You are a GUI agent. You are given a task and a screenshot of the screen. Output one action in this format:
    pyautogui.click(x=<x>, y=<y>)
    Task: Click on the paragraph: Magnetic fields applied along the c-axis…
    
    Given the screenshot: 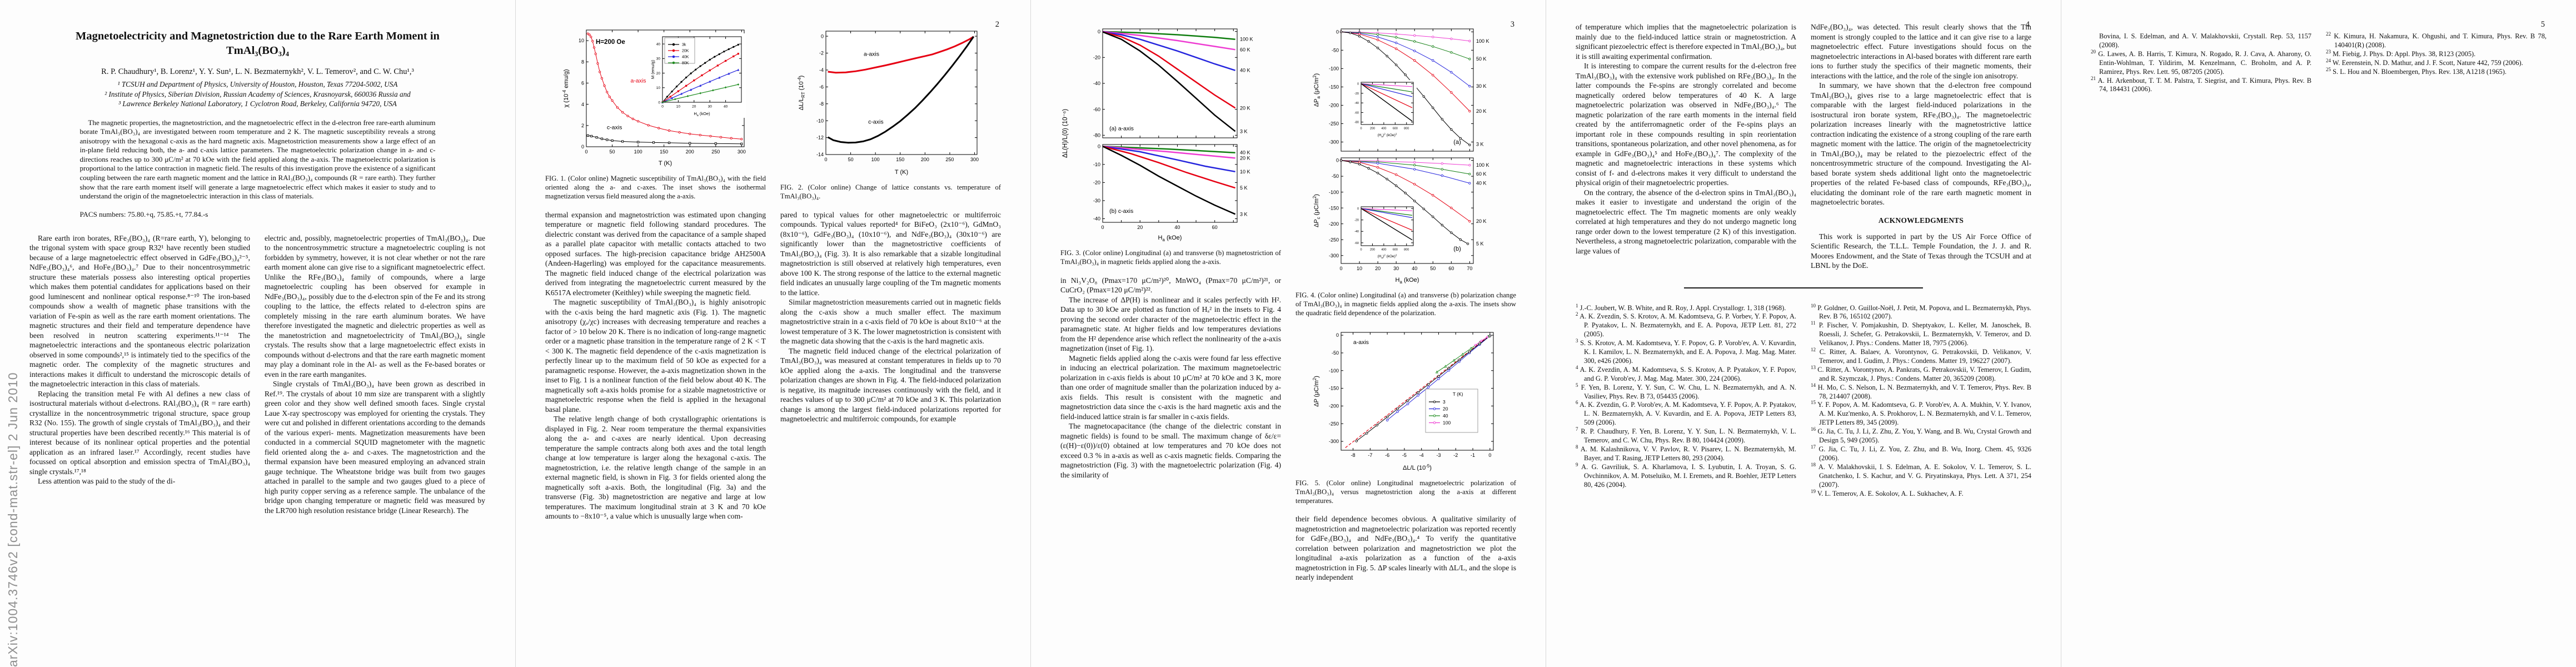 What is the action you would take?
    pyautogui.click(x=1170, y=387)
    